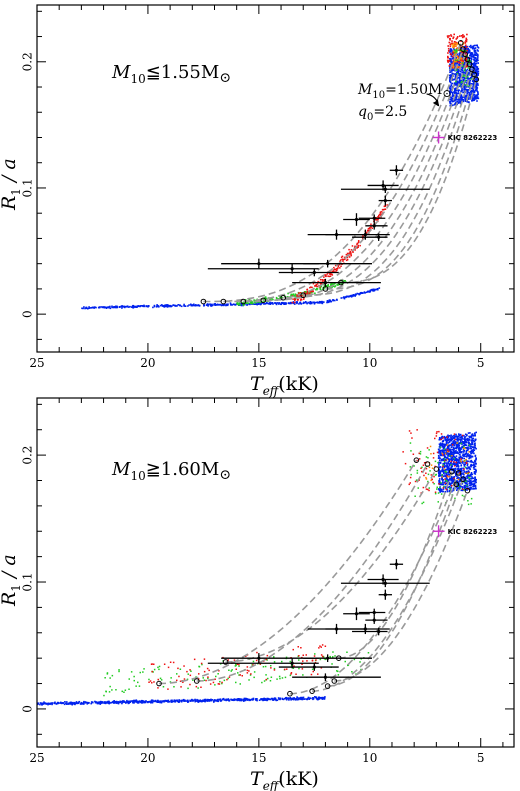 This screenshot has width=520, height=791. Describe the element at coordinates (377, 181) in the screenshot. I see `model-track` at that location.